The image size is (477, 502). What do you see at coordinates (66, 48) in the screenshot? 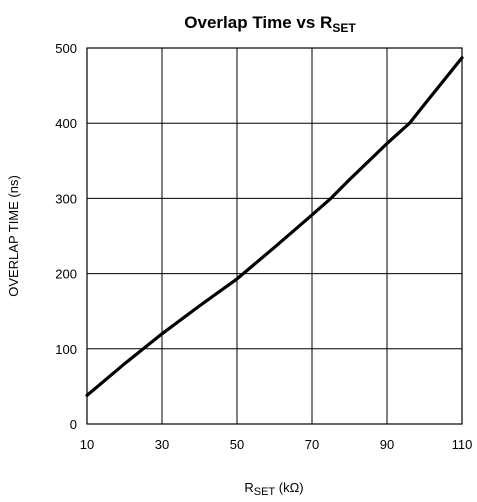
I see `y-tick-label: 500` at bounding box center [66, 48].